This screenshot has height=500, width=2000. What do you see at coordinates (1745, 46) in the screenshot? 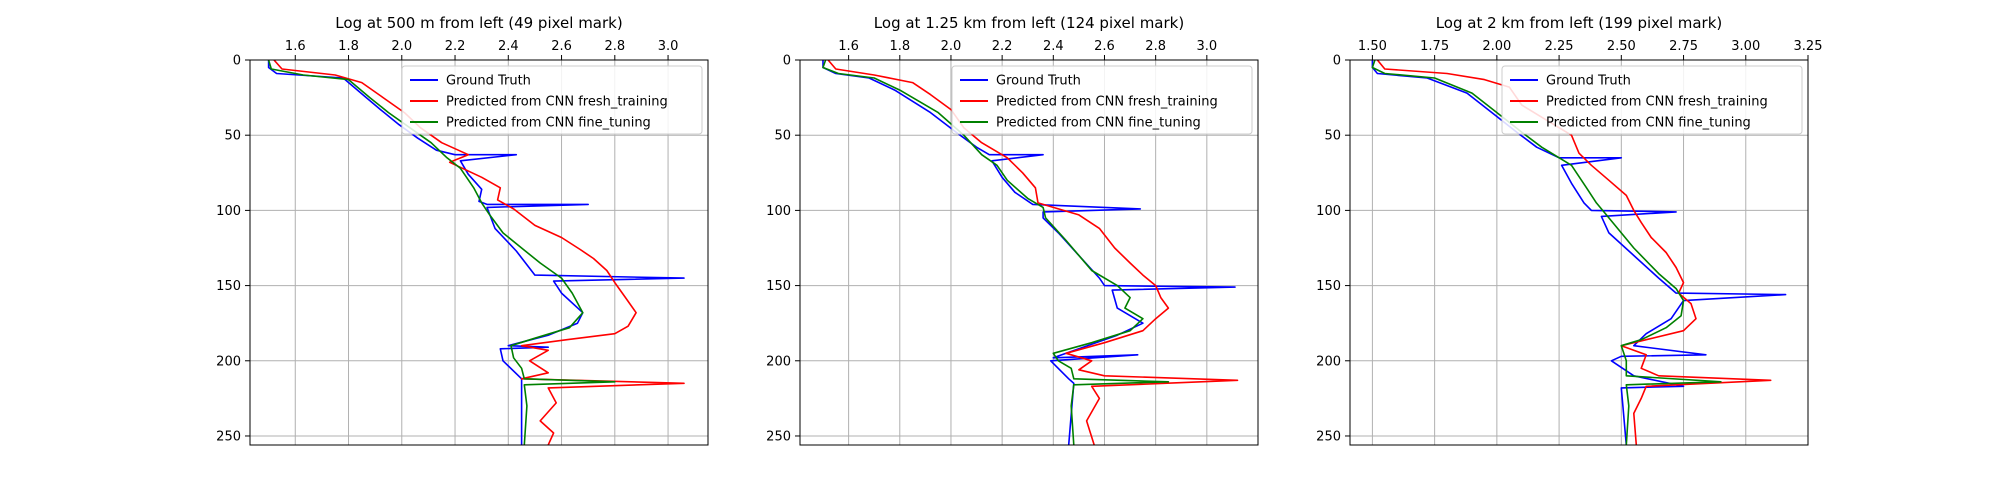
I see `x-tick-label: 3.00` at bounding box center [1745, 46].